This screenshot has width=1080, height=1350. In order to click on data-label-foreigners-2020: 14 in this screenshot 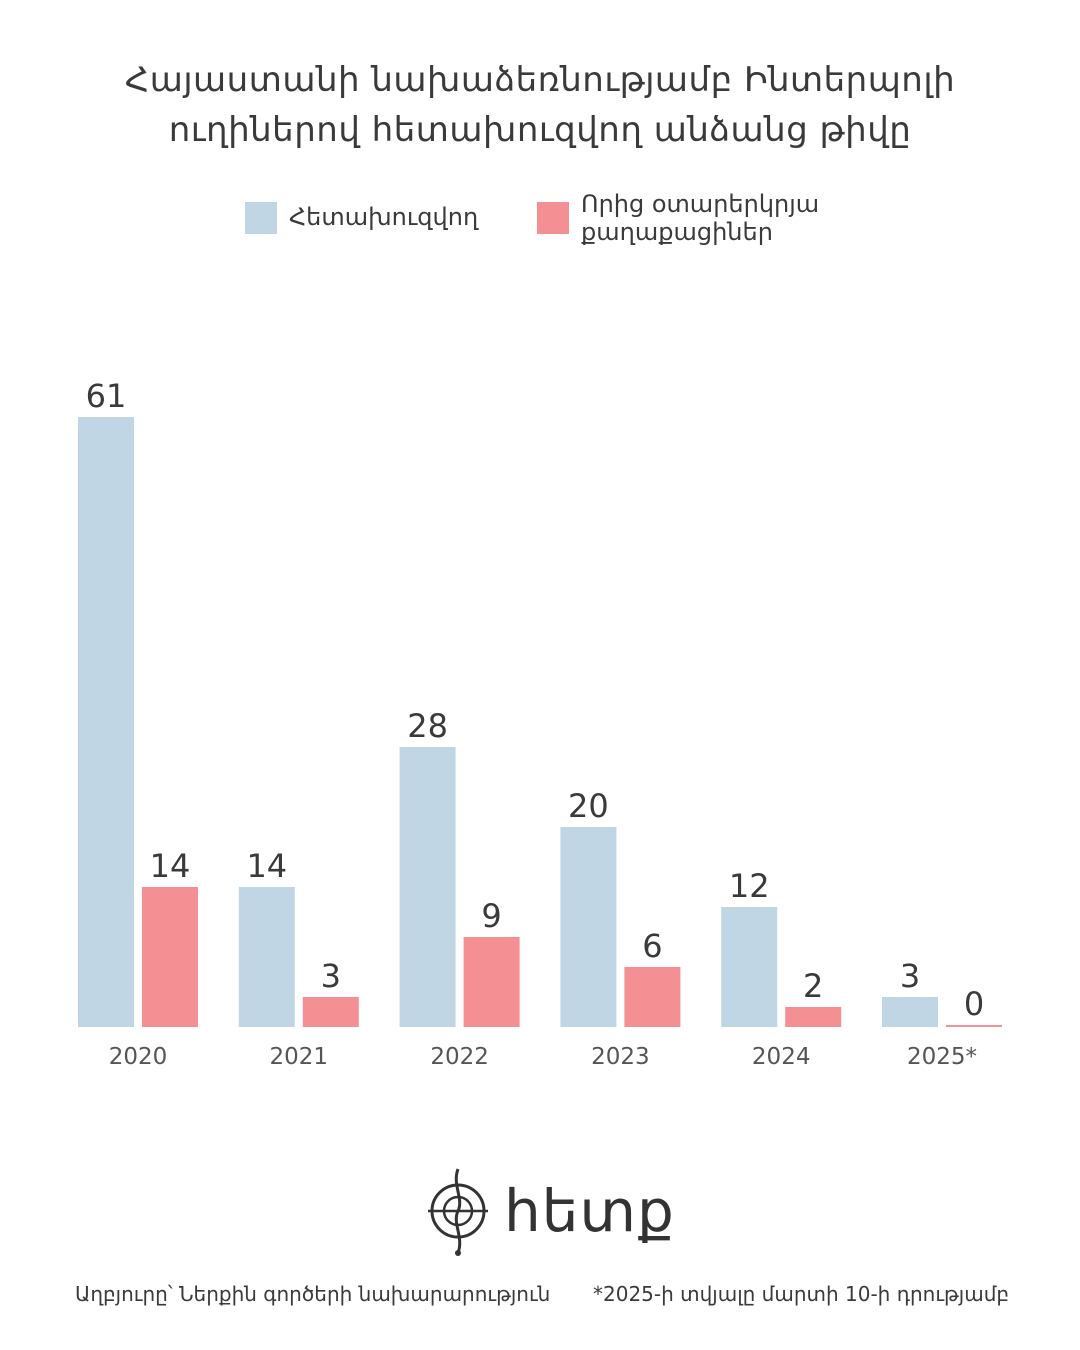, I will do `click(170, 866)`.